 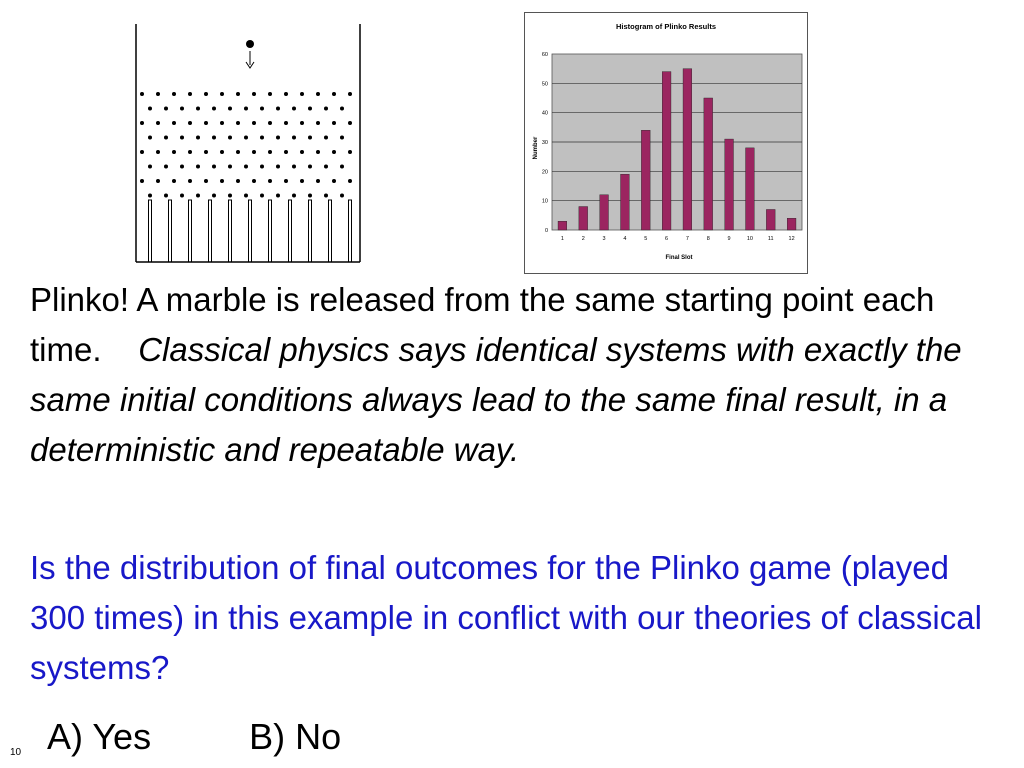 What do you see at coordinates (583, 239) in the screenshot?
I see `x-tick-label: 2` at bounding box center [583, 239].